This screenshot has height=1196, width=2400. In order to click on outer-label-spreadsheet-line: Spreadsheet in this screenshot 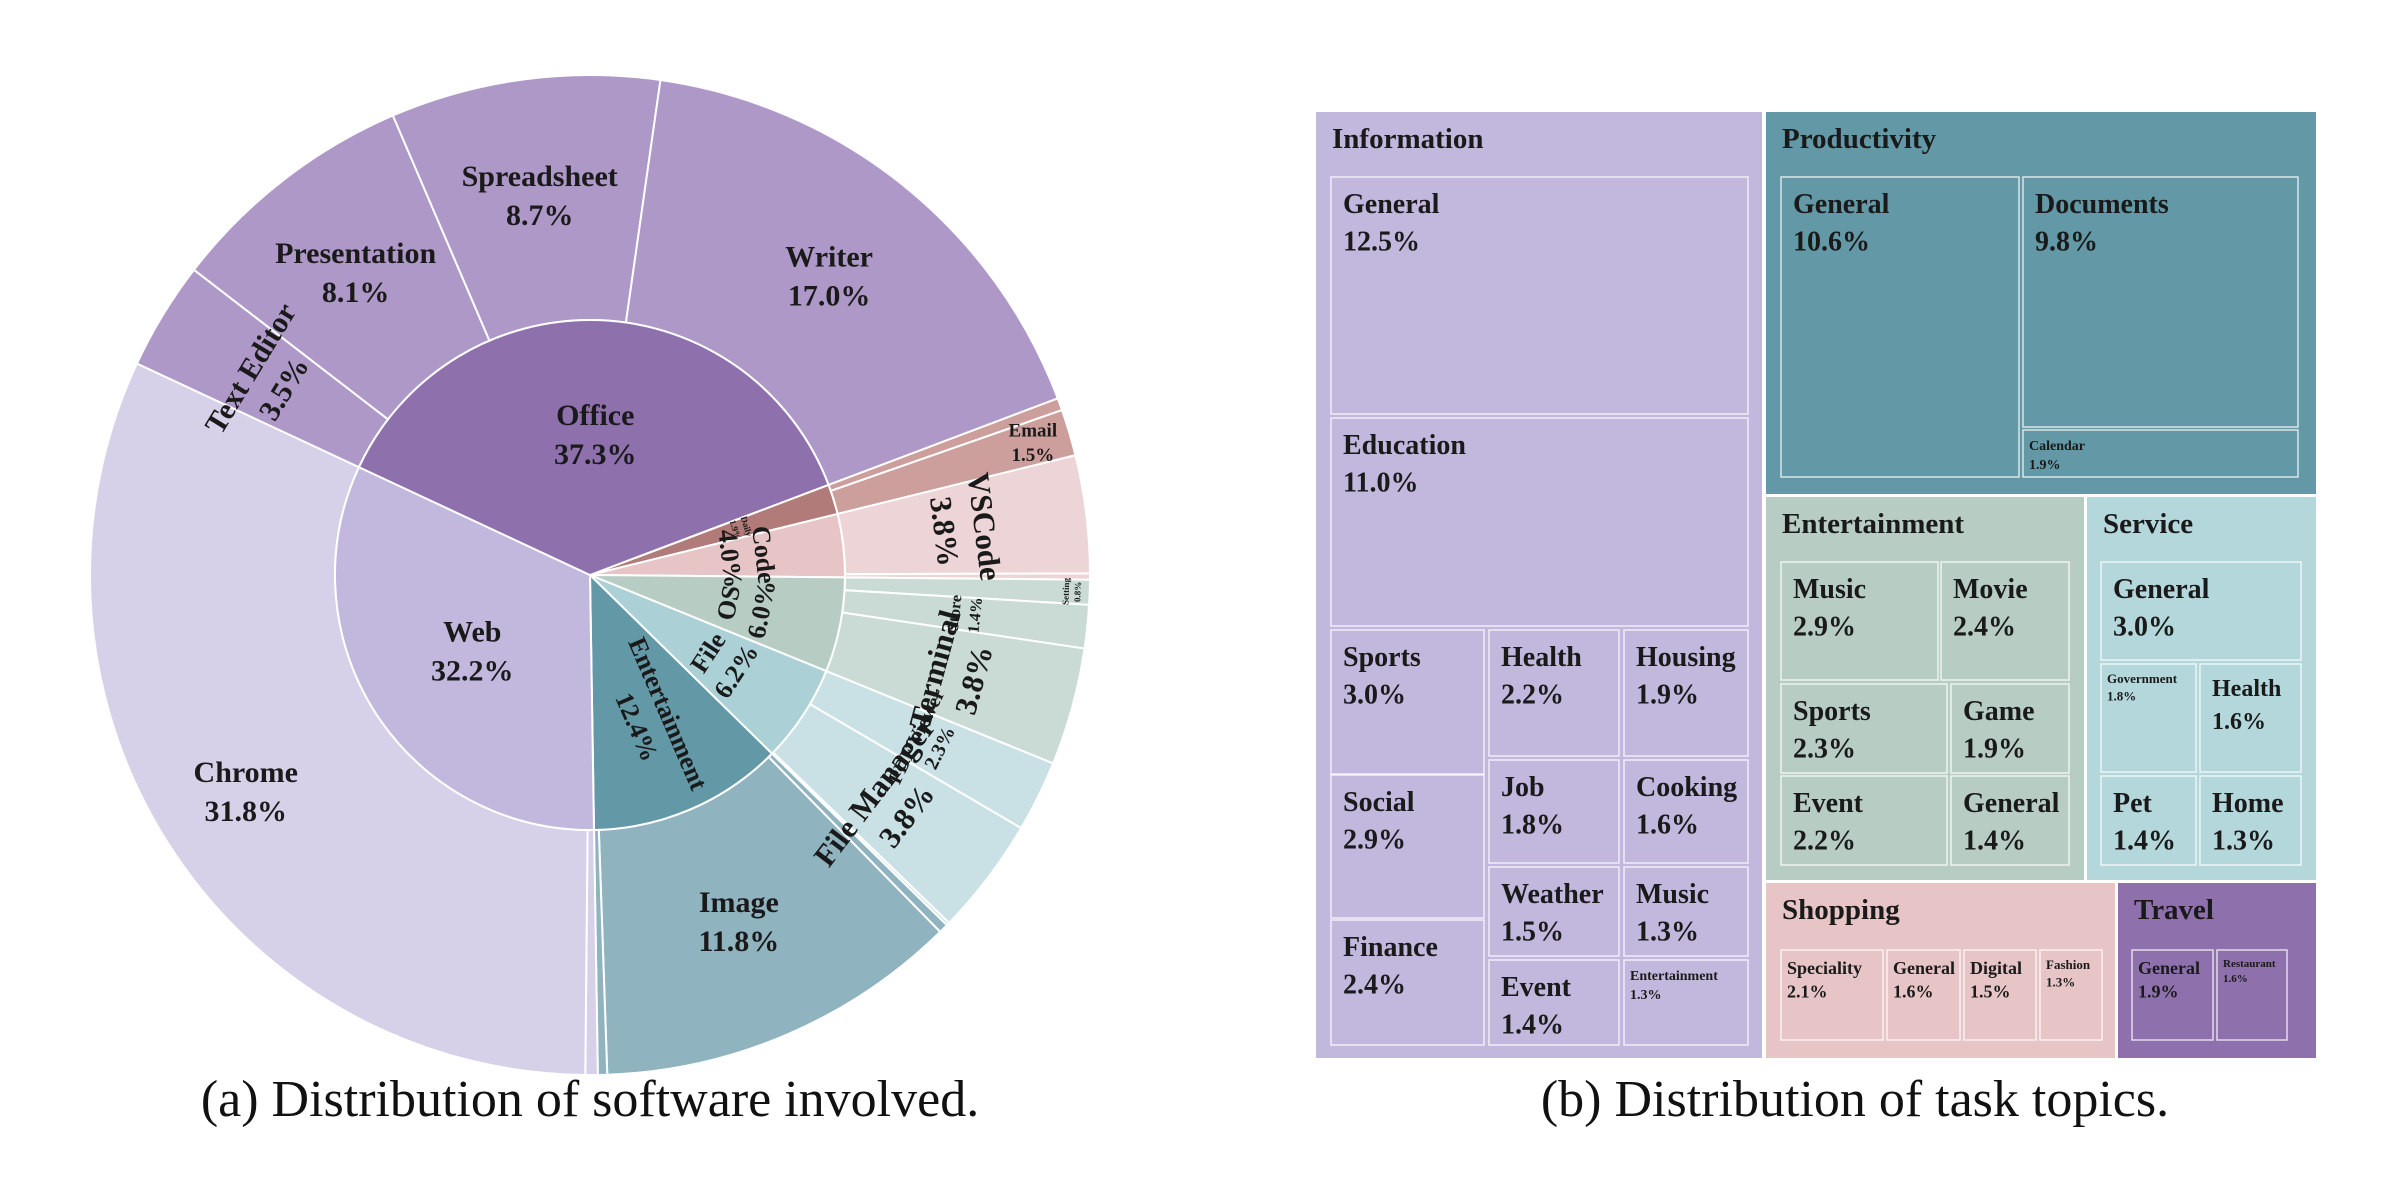, I will do `click(540, 176)`.